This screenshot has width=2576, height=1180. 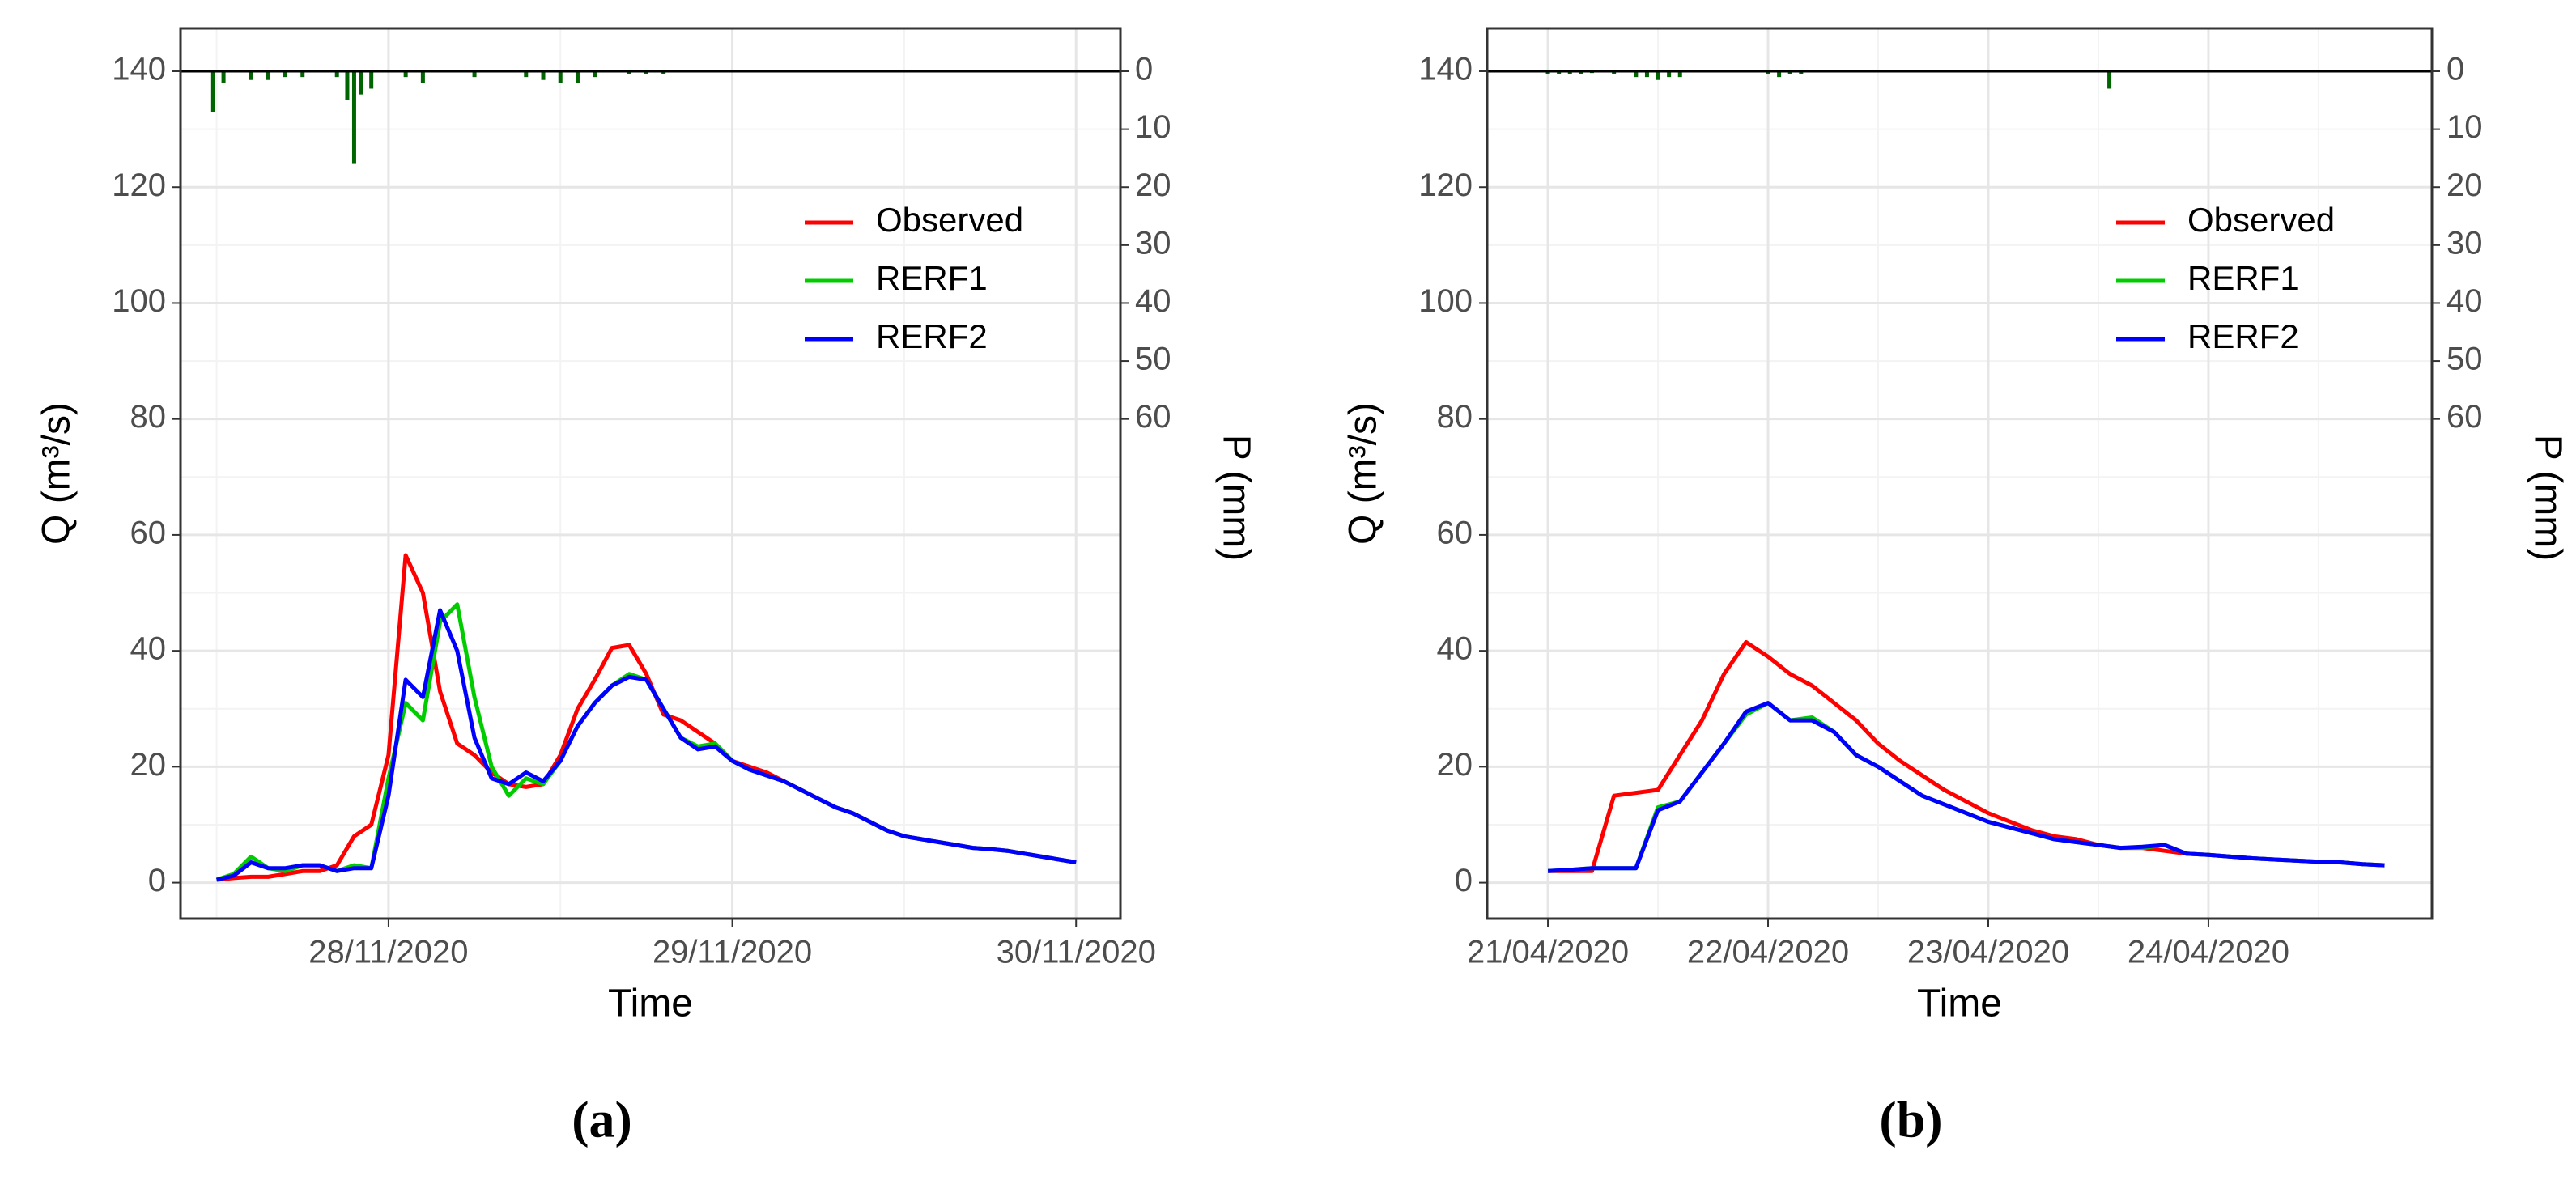 I want to click on panel-caption: (b), so click(x=1910, y=1119).